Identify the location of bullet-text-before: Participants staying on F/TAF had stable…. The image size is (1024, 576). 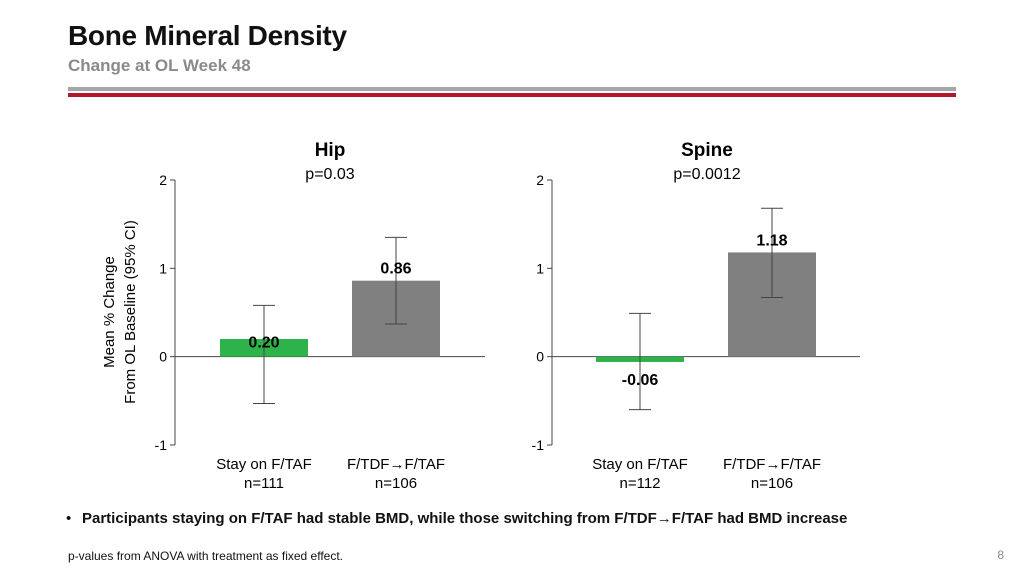
(369, 518).